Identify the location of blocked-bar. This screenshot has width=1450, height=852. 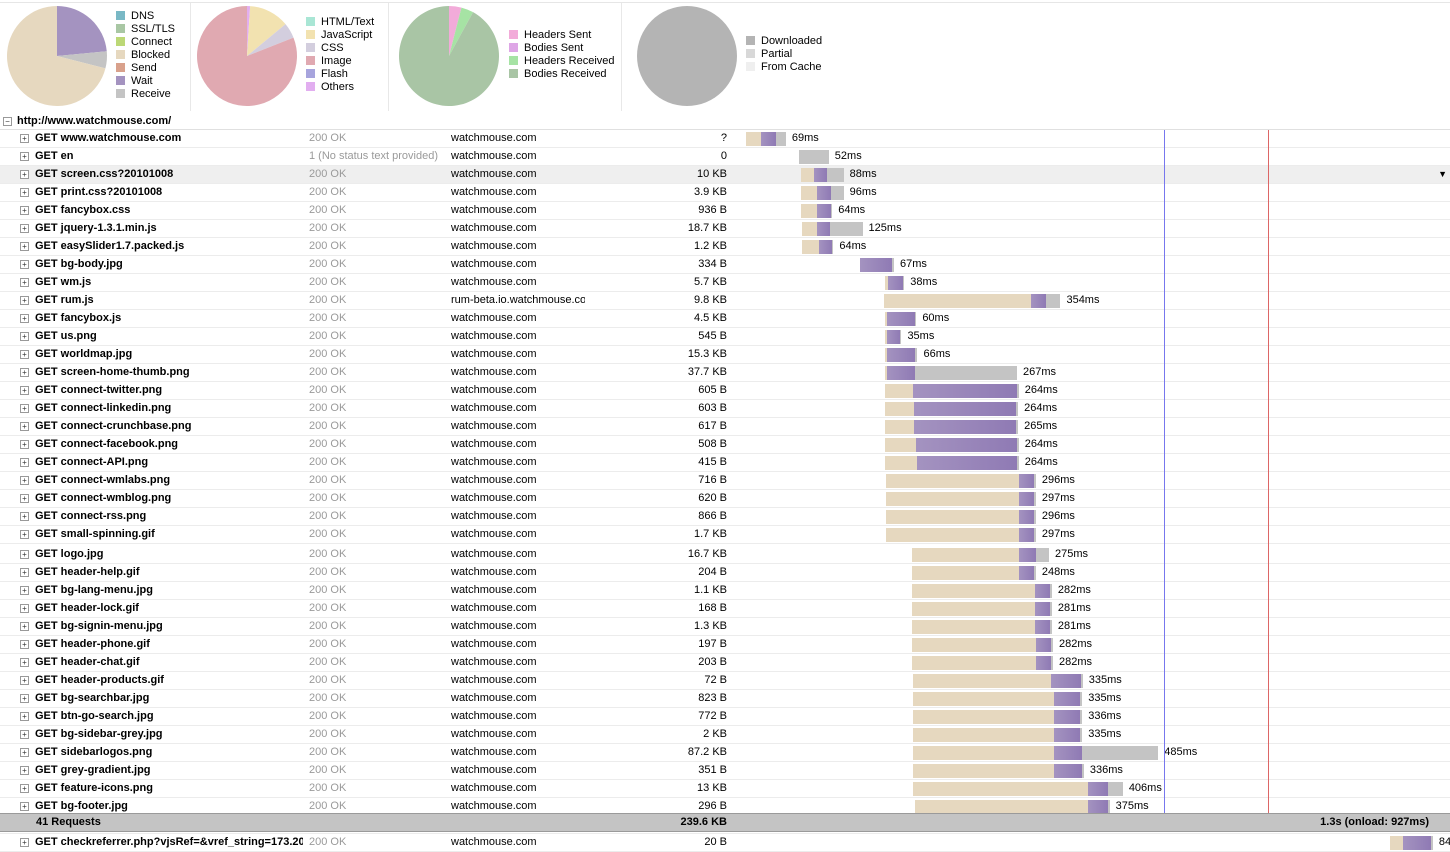
(900, 445).